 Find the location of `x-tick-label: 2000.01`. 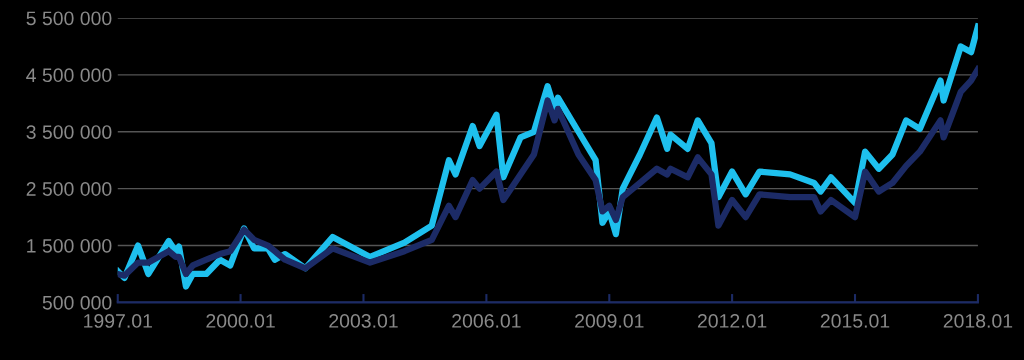

x-tick-label: 2000.01 is located at coordinates (240, 321).